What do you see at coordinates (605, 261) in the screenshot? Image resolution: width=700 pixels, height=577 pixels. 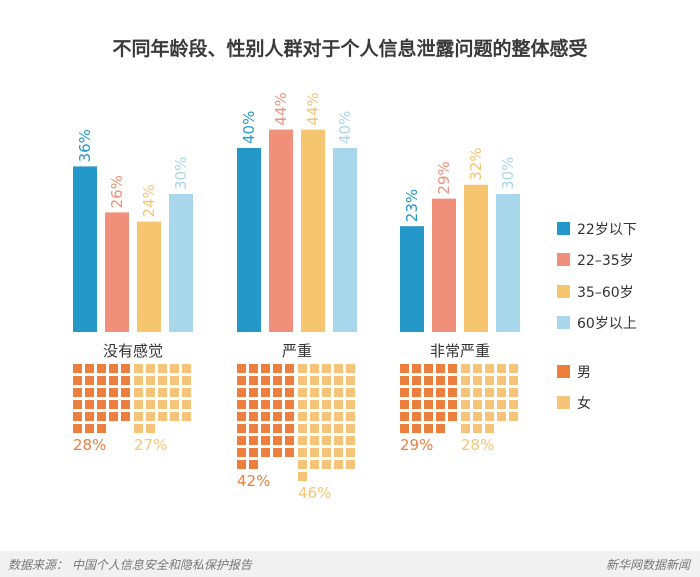 I see `legend-label-age: 22–35岁` at bounding box center [605, 261].